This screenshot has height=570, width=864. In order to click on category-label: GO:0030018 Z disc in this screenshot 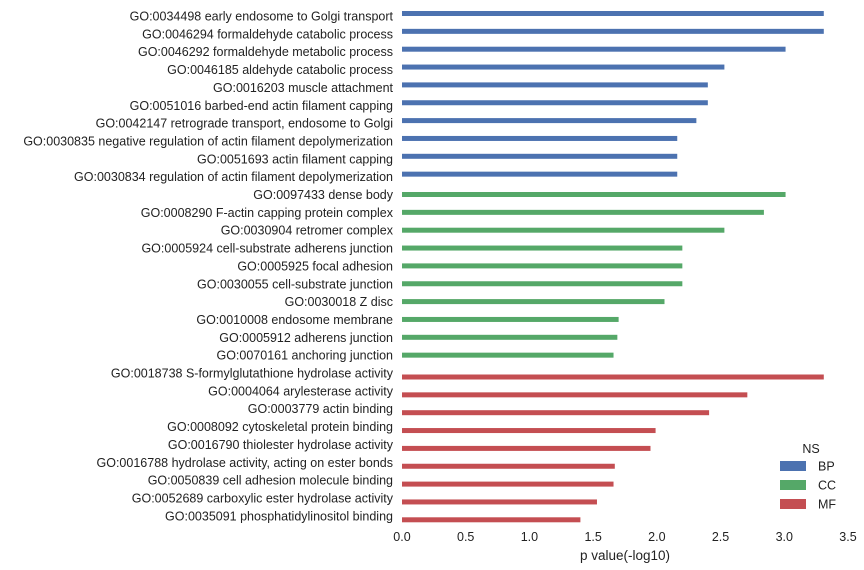, I will do `click(339, 302)`.